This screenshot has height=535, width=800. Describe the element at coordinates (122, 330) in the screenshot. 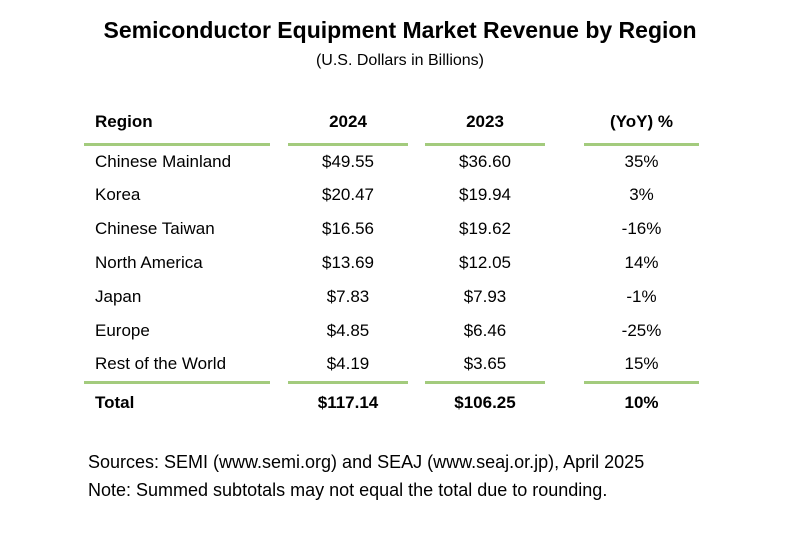

I see `cell-region: Europe` at that location.